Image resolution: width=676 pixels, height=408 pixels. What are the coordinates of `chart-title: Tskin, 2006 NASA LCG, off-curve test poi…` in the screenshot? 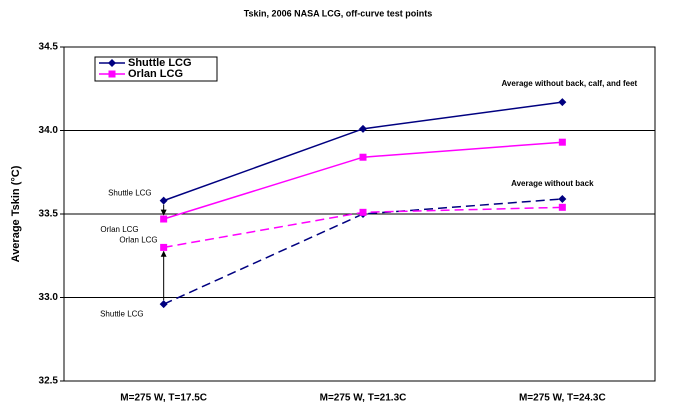 It's located at (338, 13).